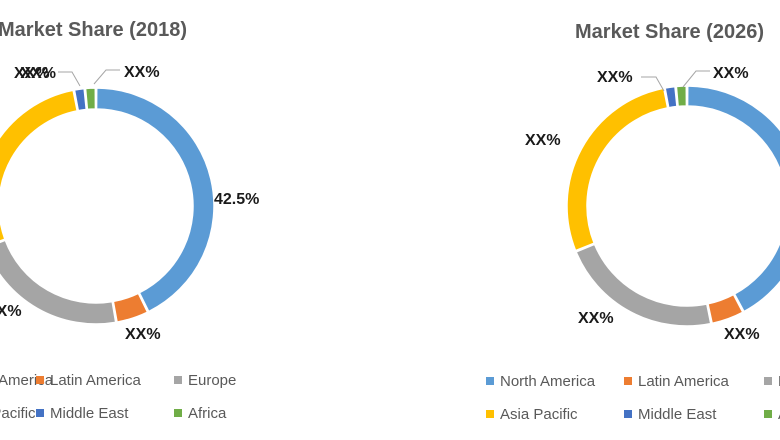 Image resolution: width=780 pixels, height=440 pixels. Describe the element at coordinates (236, 199) in the screenshot. I see `data-label-north-america: 42.5%` at that location.